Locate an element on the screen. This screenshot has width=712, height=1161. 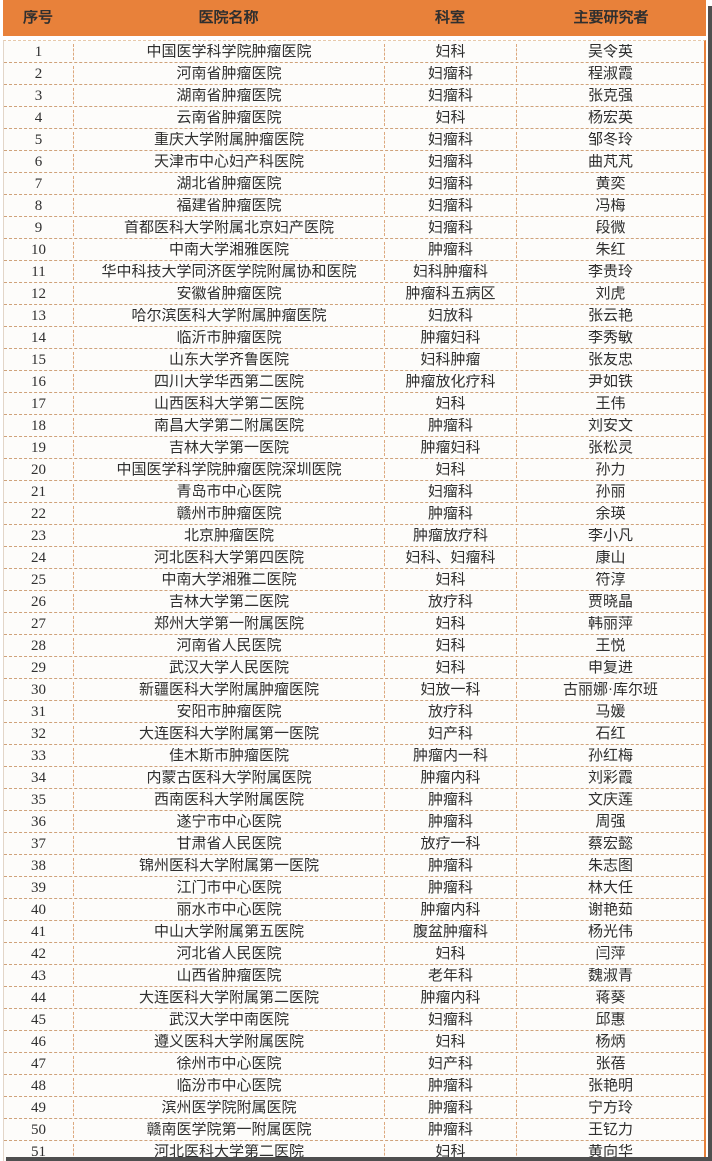
table-row: 40 丽水市中心医院 肿瘤内科 谢艳茹 is located at coordinates (354, 910).